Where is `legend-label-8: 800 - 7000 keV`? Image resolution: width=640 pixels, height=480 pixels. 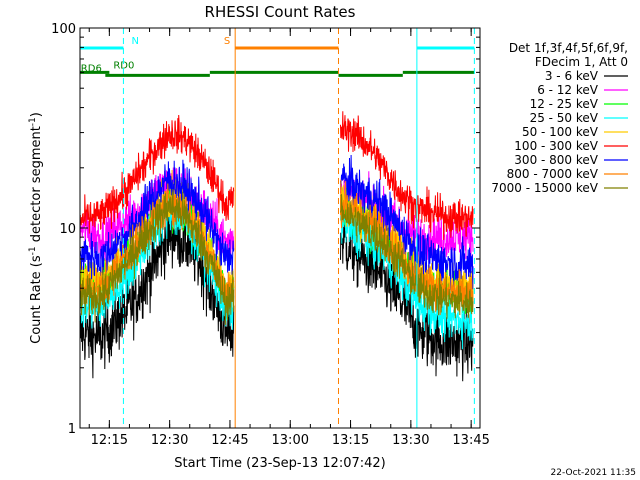
legend-label-8: 800 - 7000 keV is located at coordinates (553, 174).